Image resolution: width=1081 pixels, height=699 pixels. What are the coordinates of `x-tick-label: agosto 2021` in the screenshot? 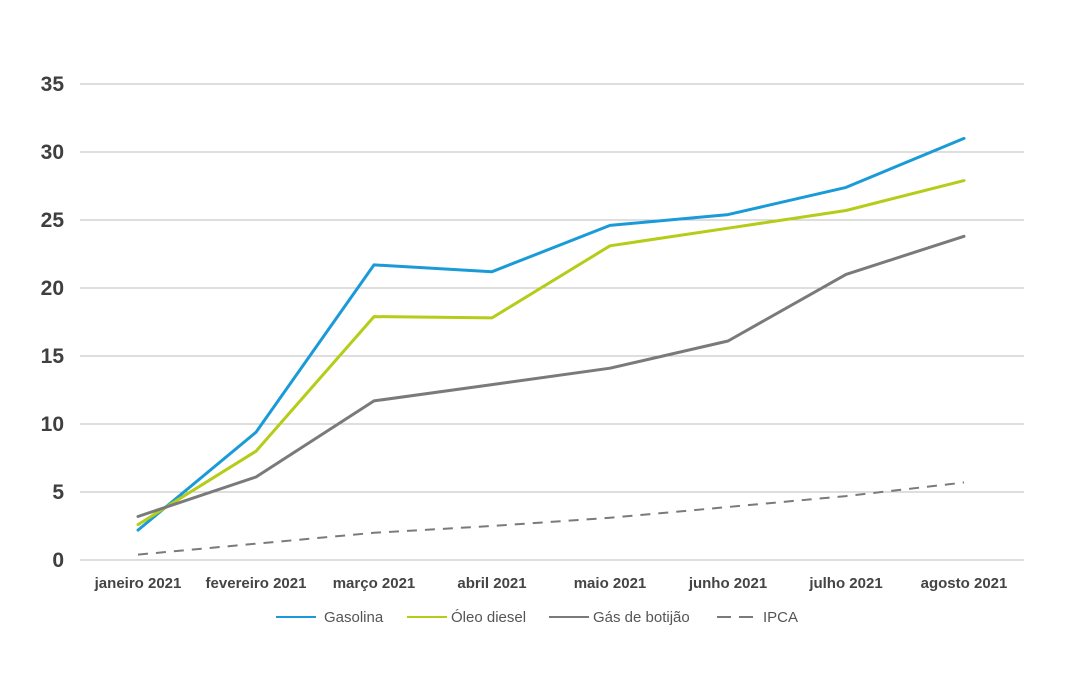 It's located at (964, 583).